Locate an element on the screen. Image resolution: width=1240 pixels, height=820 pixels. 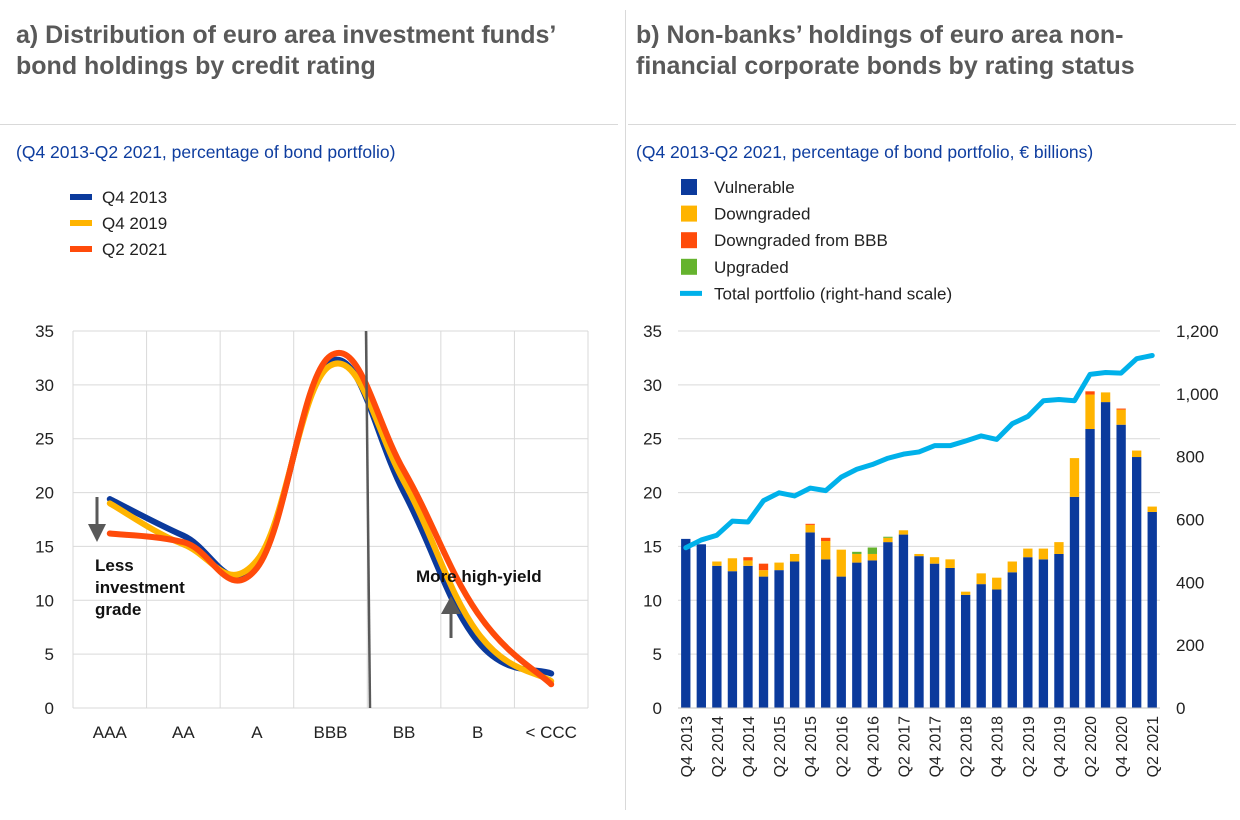
chart-a-xtick-label: AAA is located at coordinates (110, 732).